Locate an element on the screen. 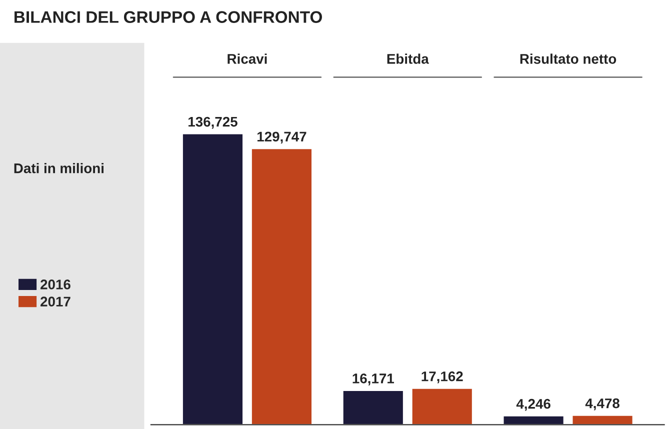 The image size is (671, 429). data-label: 4,478 is located at coordinates (602, 404).